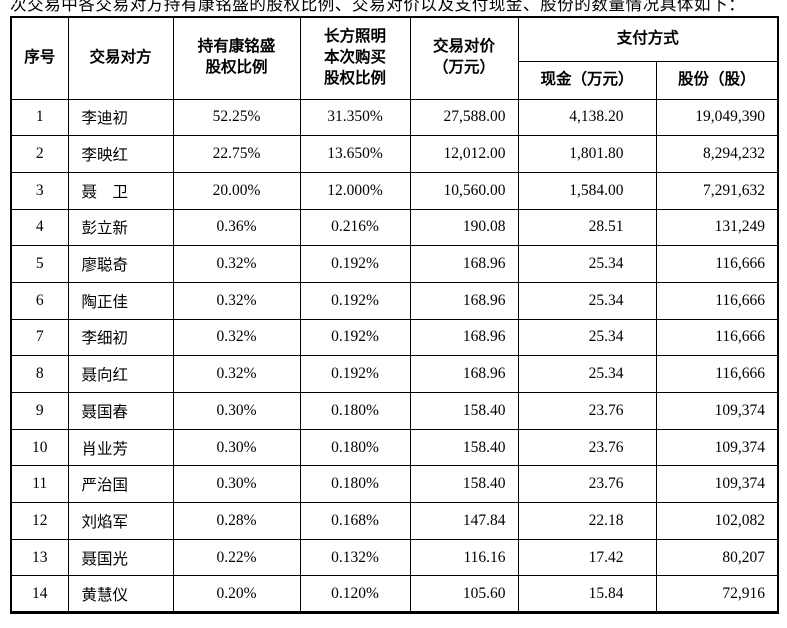  I want to click on cell-counterparty: 黄慧仪, so click(120, 594).